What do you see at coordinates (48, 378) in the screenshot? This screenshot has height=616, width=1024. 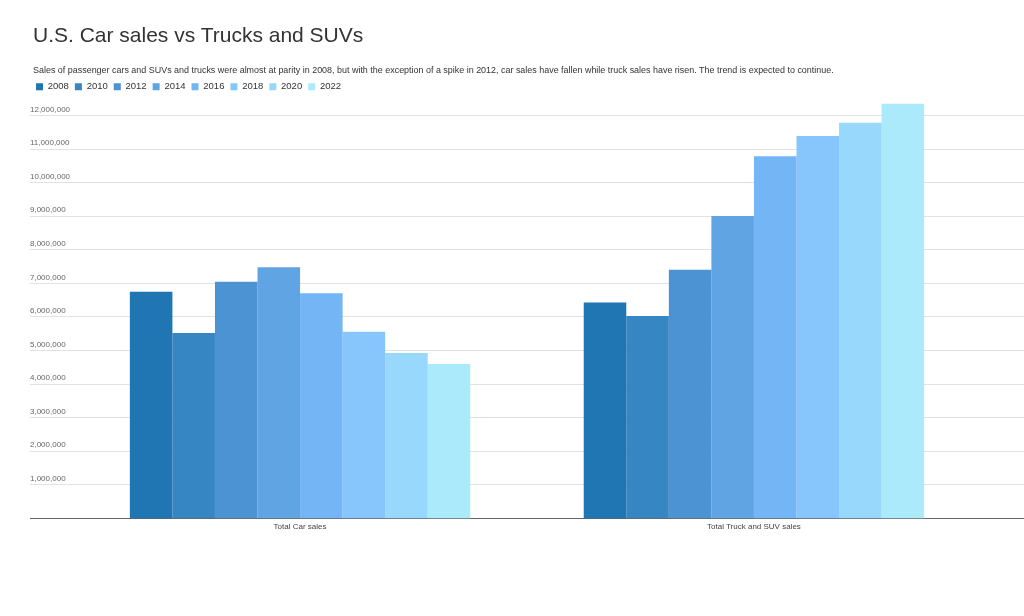 I see `y-tick-label: 4,000,000` at bounding box center [48, 378].